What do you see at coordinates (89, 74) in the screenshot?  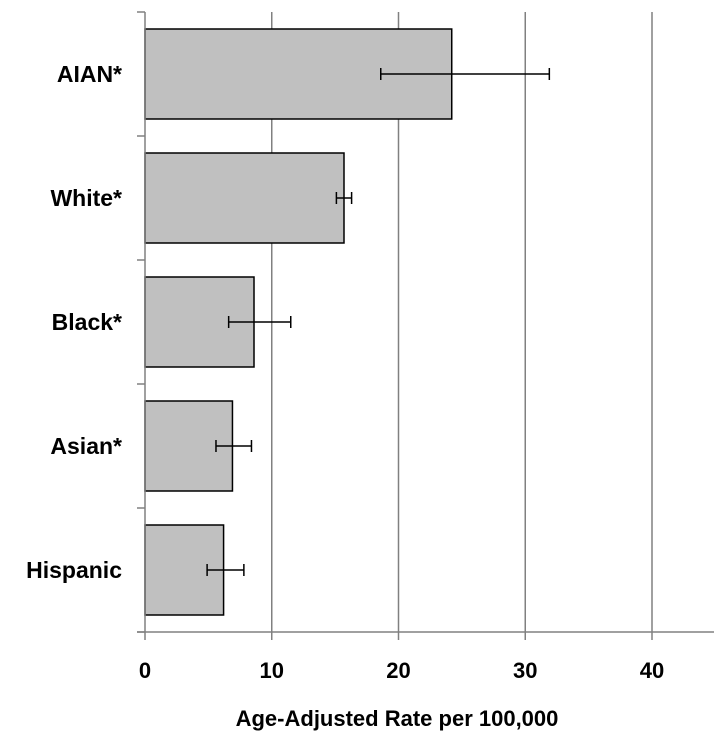 I see `category-label: AIAN*` at bounding box center [89, 74].